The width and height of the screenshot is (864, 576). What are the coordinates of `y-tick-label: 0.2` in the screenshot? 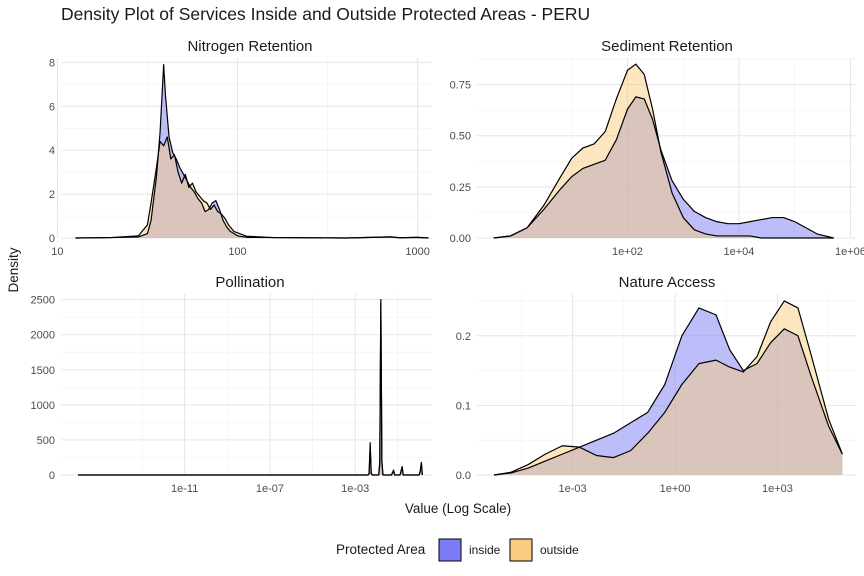 It's located at (463, 337).